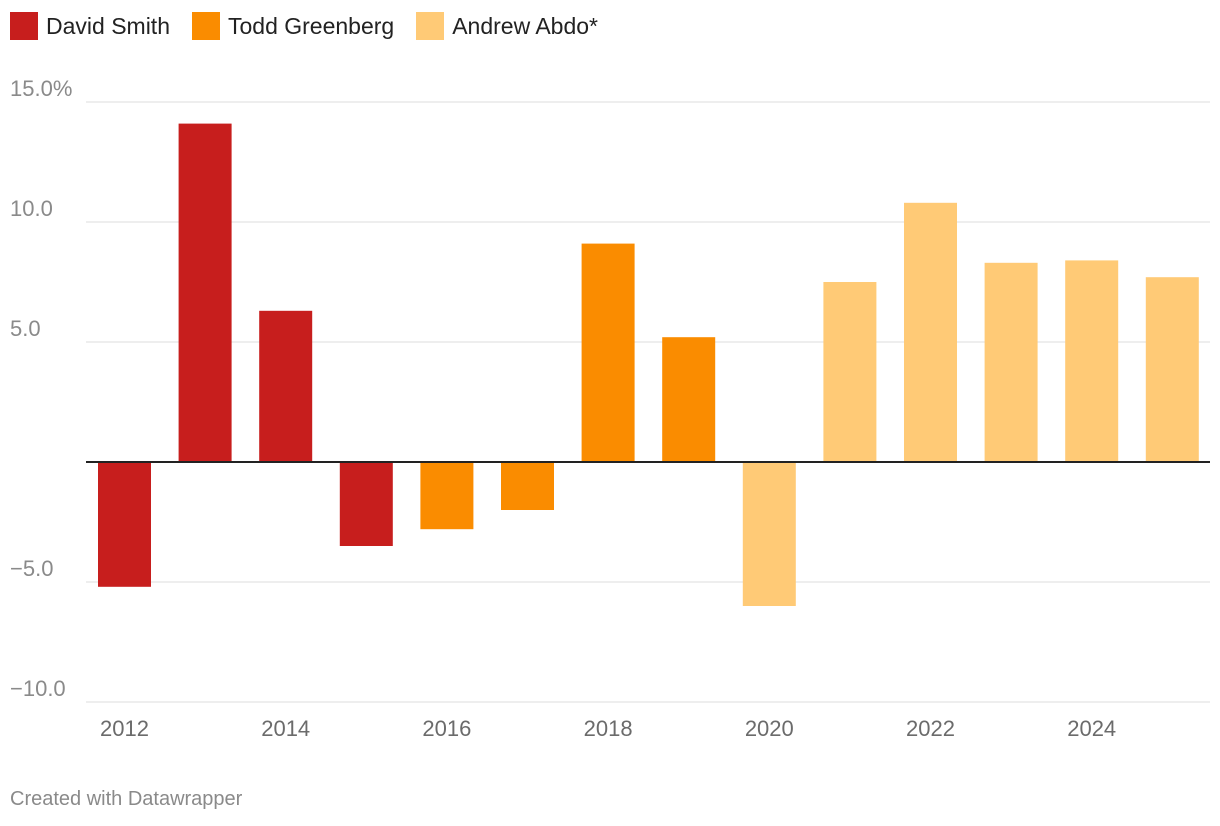 This screenshot has width=1220, height=826. Describe the element at coordinates (38, 688) in the screenshot. I see `y-tick-label: −10.0` at that location.